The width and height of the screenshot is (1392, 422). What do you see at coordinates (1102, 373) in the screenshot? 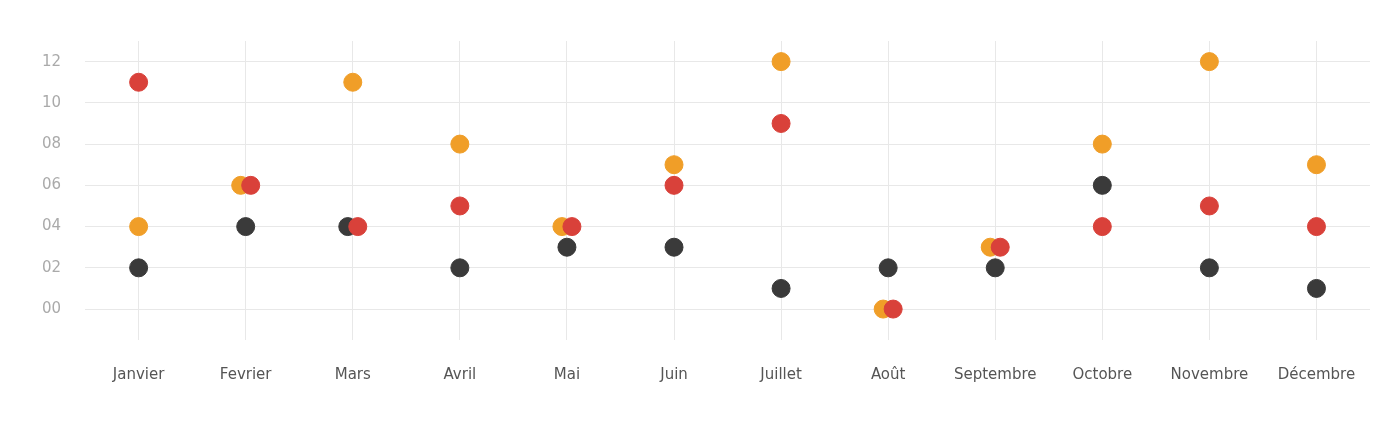
I see `x-tick-label: Octobre` at bounding box center [1102, 373].